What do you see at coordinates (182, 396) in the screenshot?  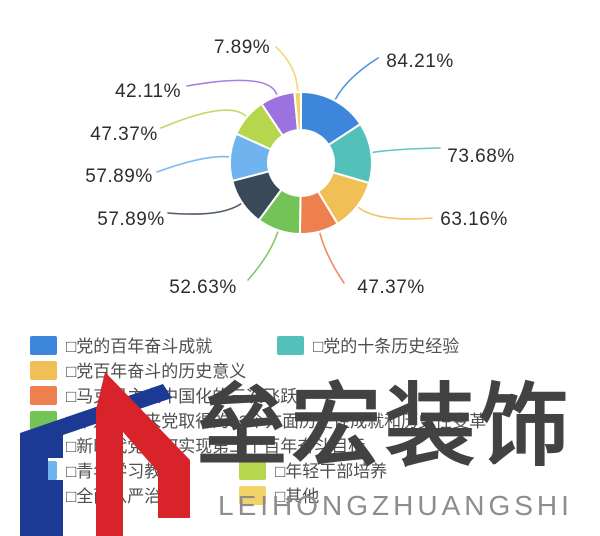 I see `legend-label: □马克思主义中国化的三次飞跃` at bounding box center [182, 396].